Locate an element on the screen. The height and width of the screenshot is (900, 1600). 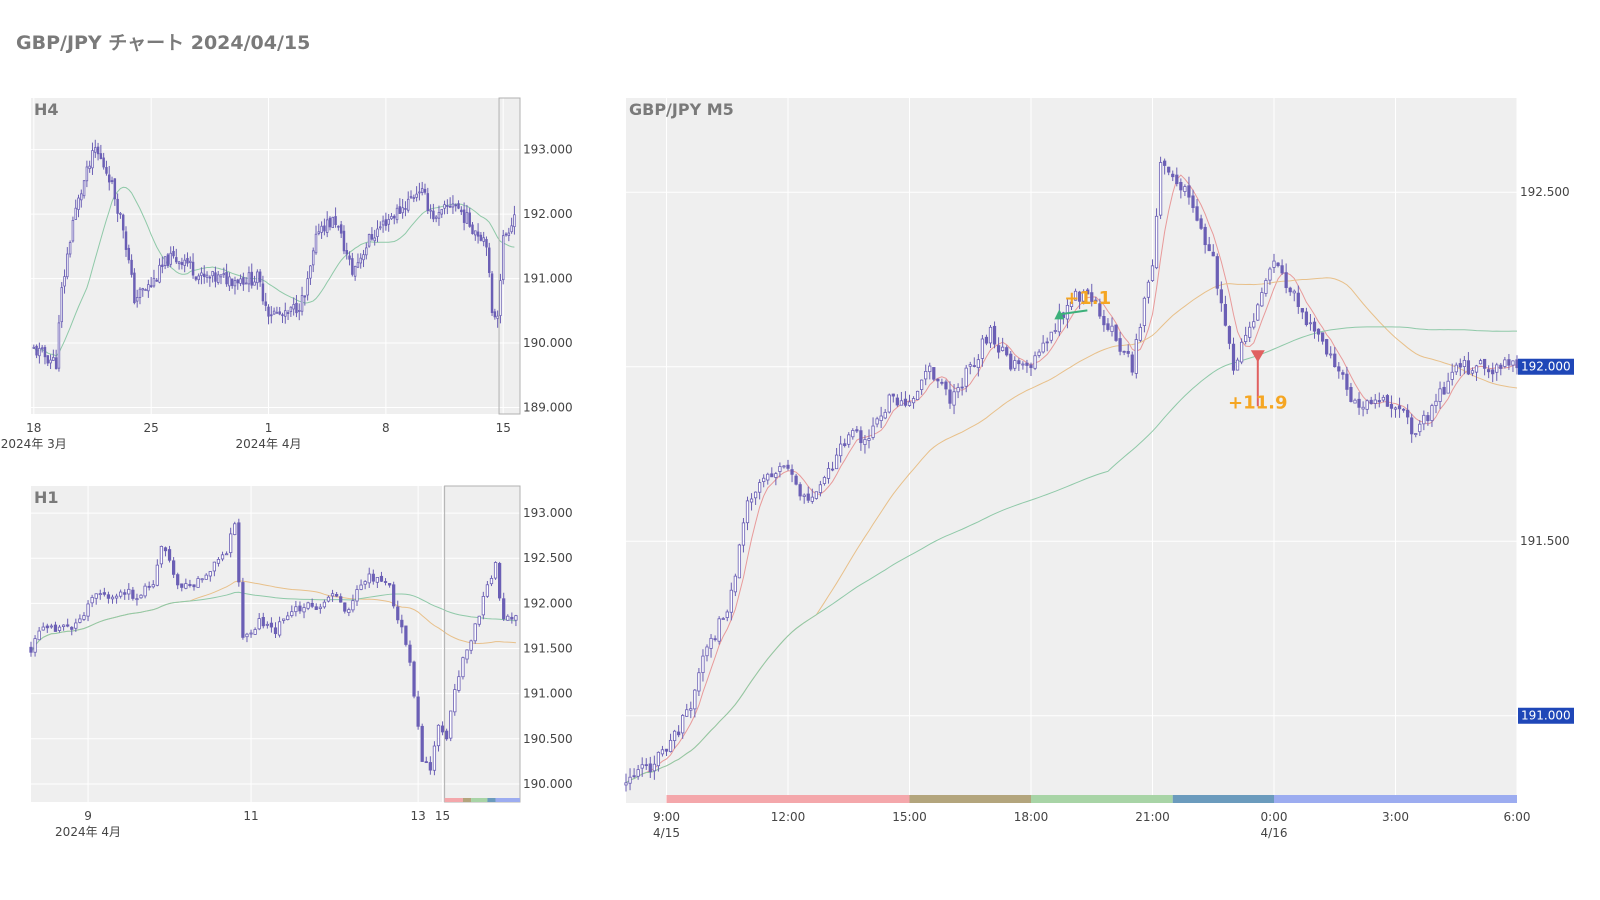
y-tick-label: 192.000 is located at coordinates (548, 214).